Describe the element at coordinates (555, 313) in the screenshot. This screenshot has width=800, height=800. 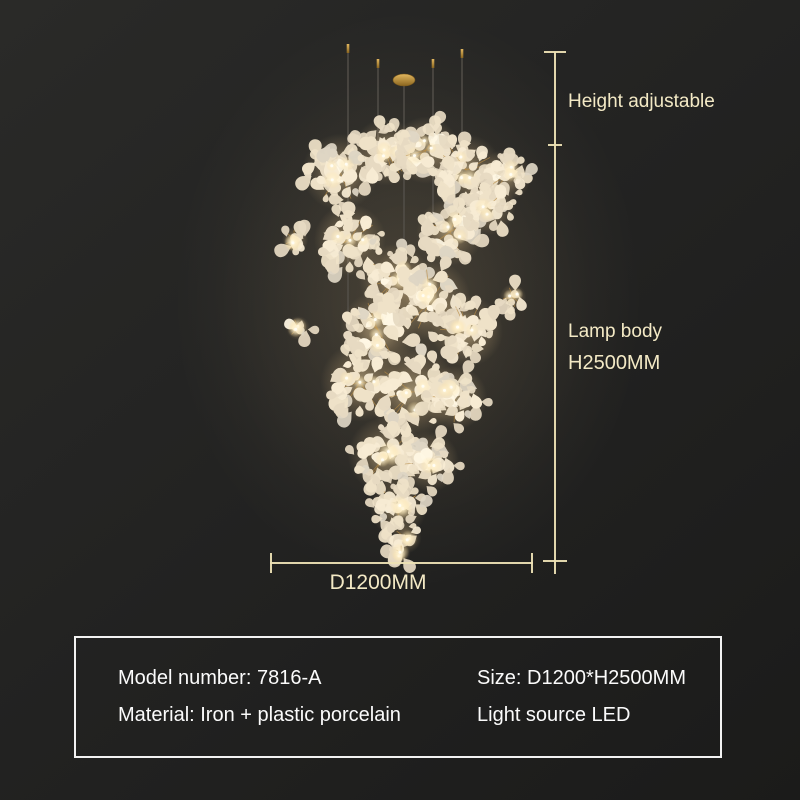
I see `height-dimension-line` at that location.